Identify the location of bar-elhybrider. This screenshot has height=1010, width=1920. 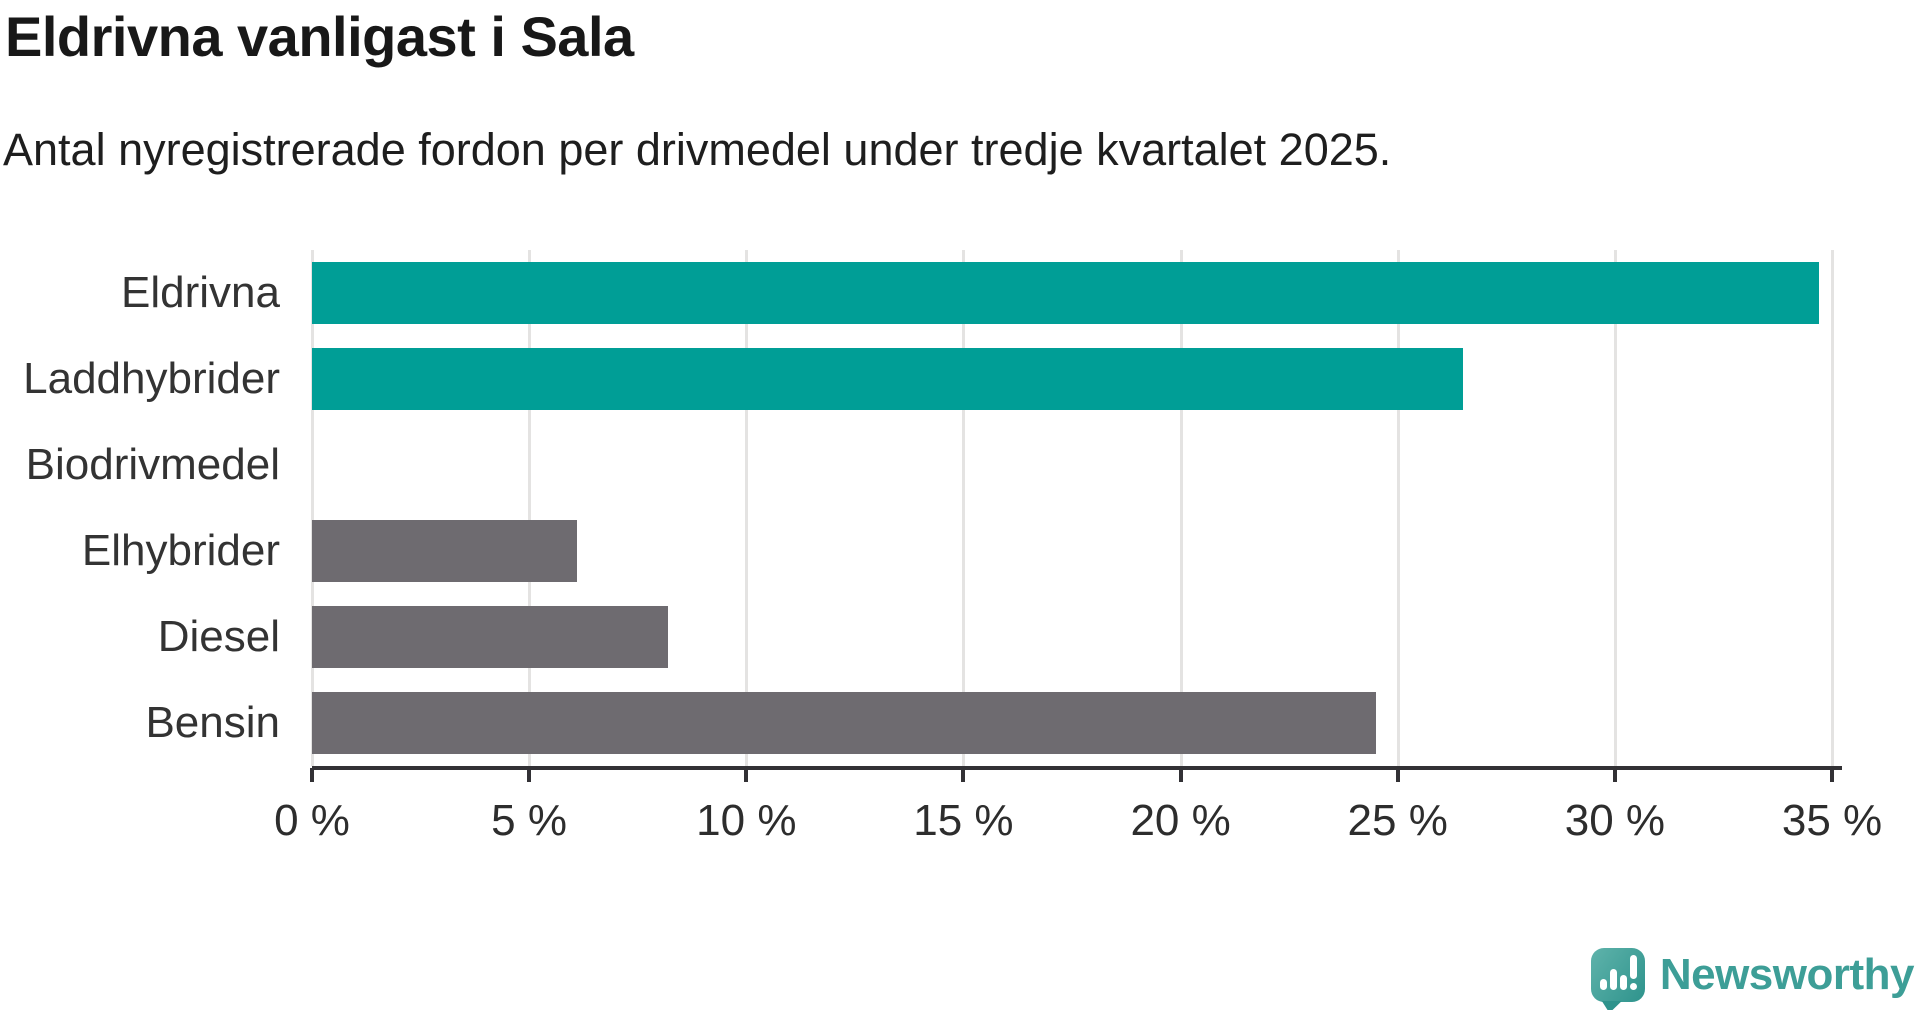
(444, 551).